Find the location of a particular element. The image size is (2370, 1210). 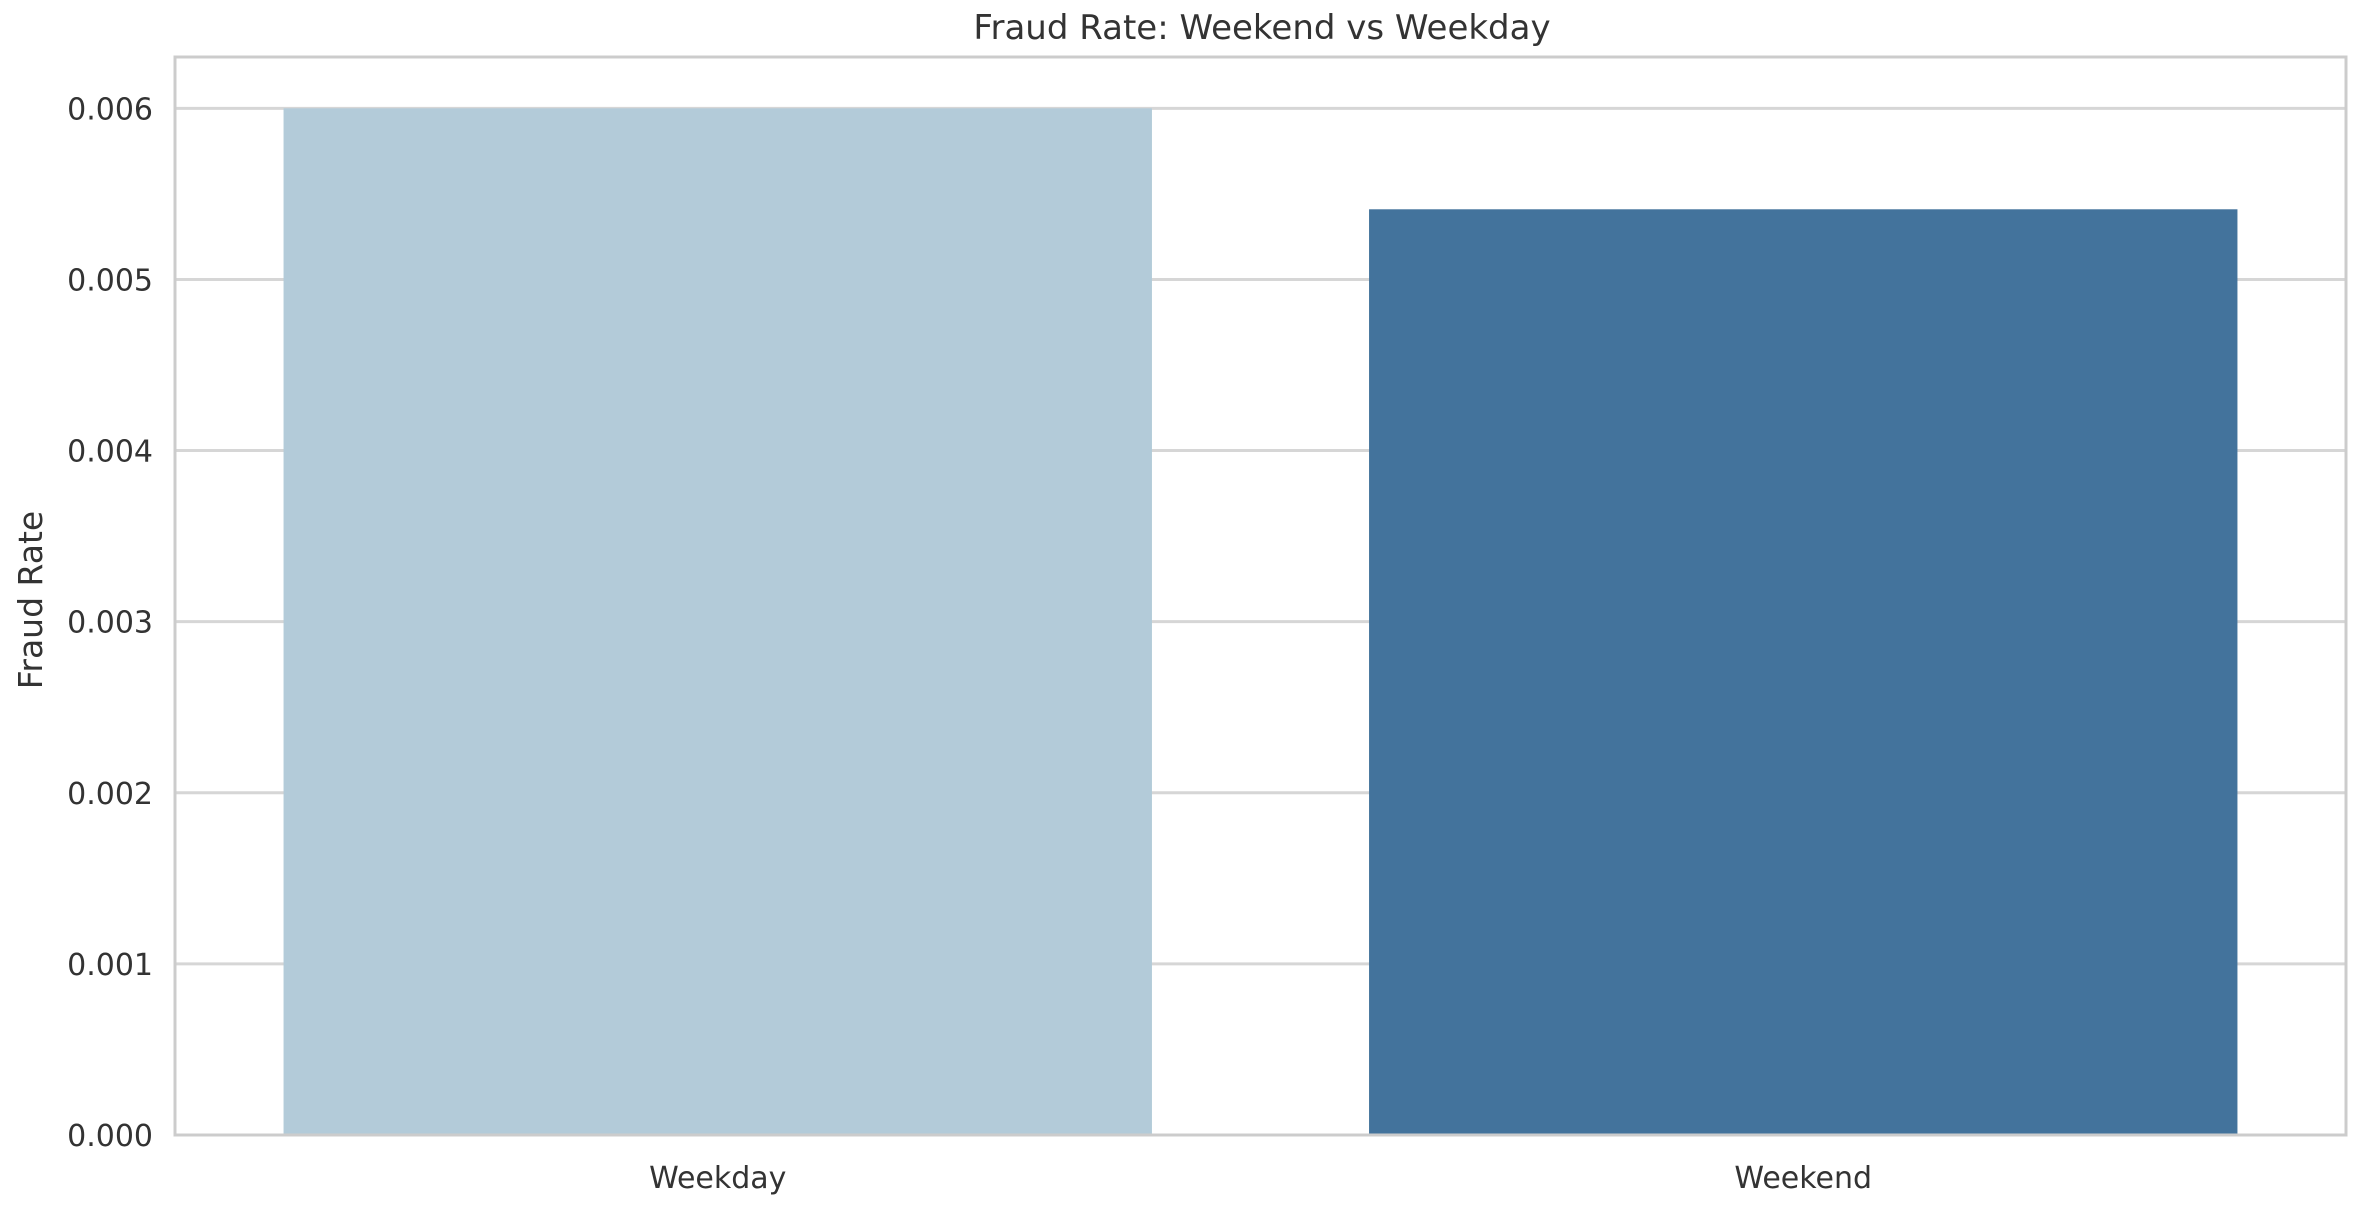

x-tick-label: Weekday is located at coordinates (717, 1178).